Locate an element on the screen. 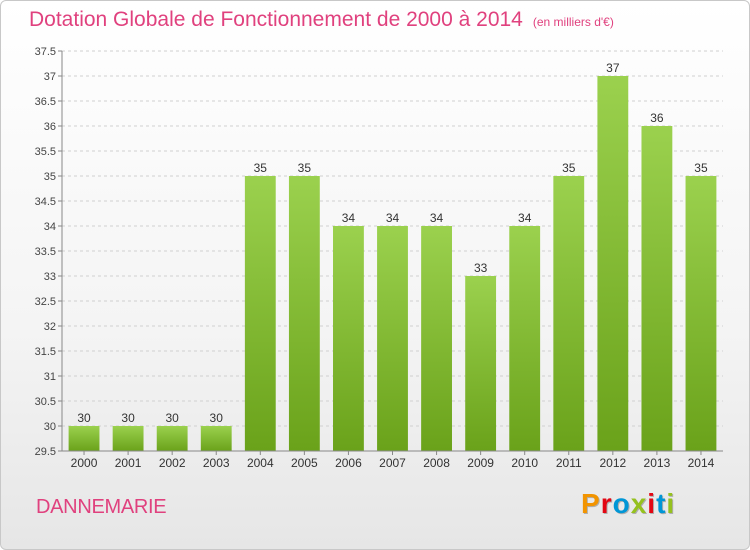 This screenshot has height=550, width=750. y-tick-label: 34.5 is located at coordinates (45, 202).